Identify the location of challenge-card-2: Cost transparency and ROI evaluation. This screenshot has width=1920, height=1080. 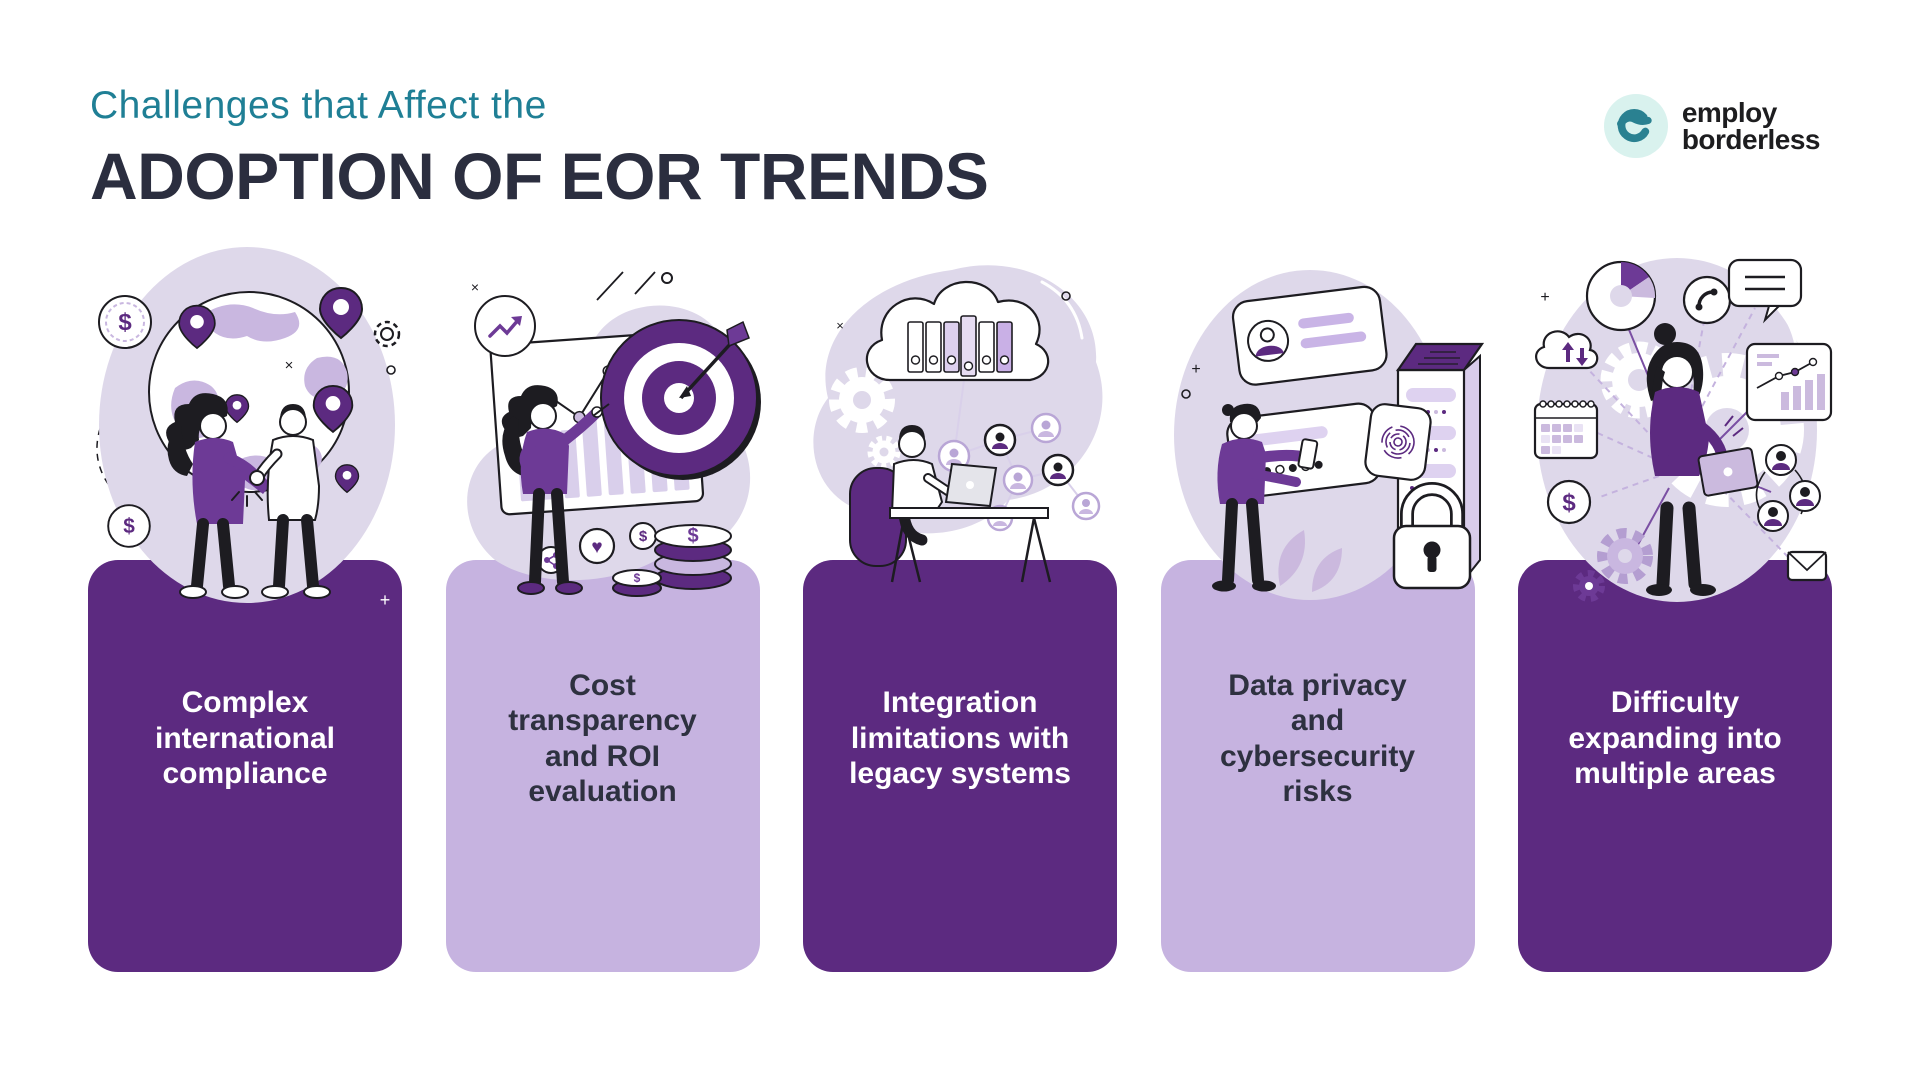
(602, 766).